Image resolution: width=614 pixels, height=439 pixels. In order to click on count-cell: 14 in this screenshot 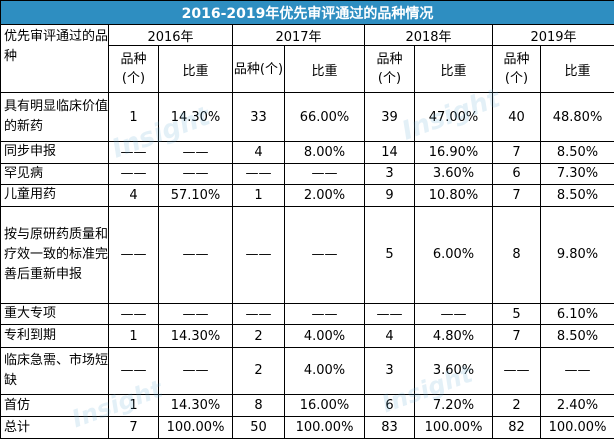, I will do `click(389, 152)`.